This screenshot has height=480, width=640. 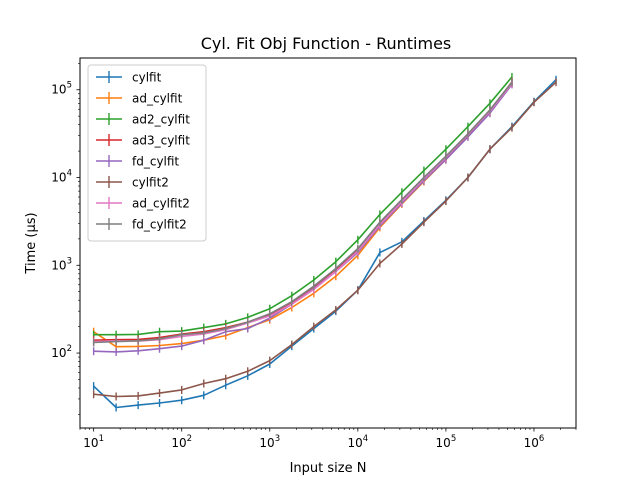 What do you see at coordinates (161, 120) in the screenshot?
I see `legend-label-ad2_cylfit: ad2_cylfit` at bounding box center [161, 120].